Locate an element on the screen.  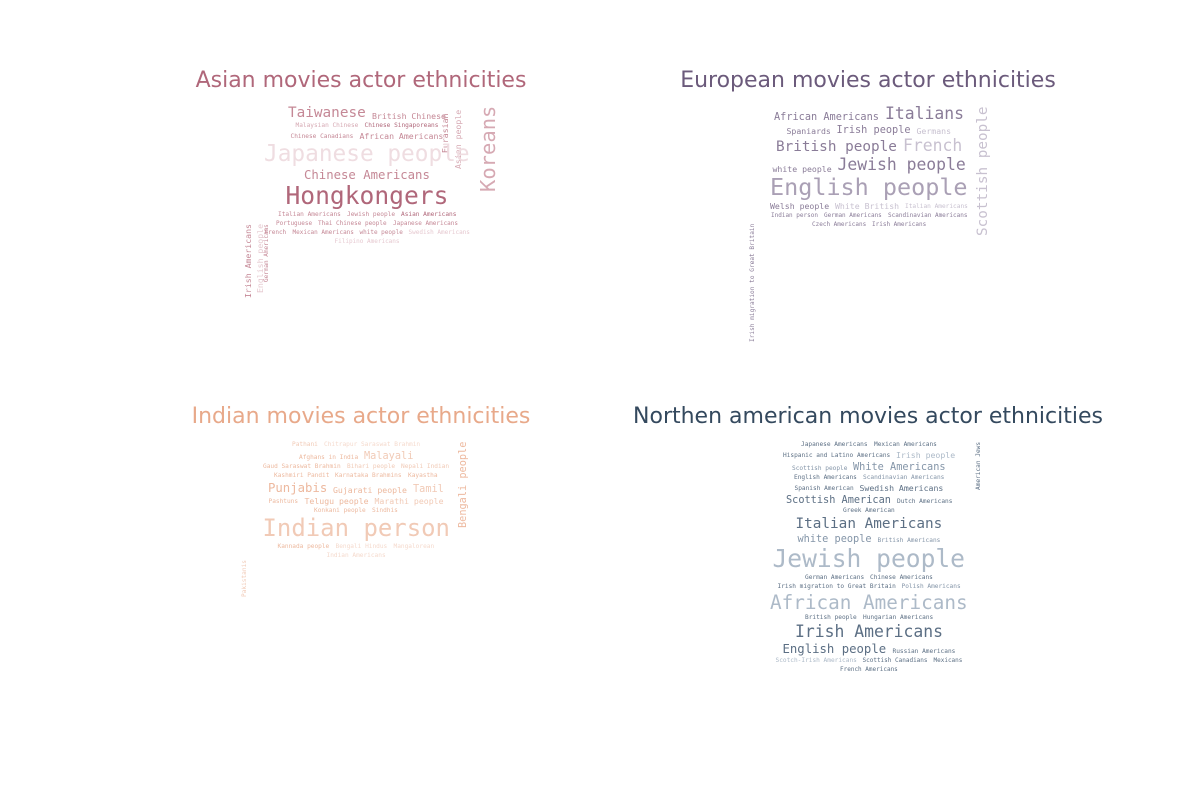
cloud-word: Karnataka Brahmins is located at coordinates (368, 475).